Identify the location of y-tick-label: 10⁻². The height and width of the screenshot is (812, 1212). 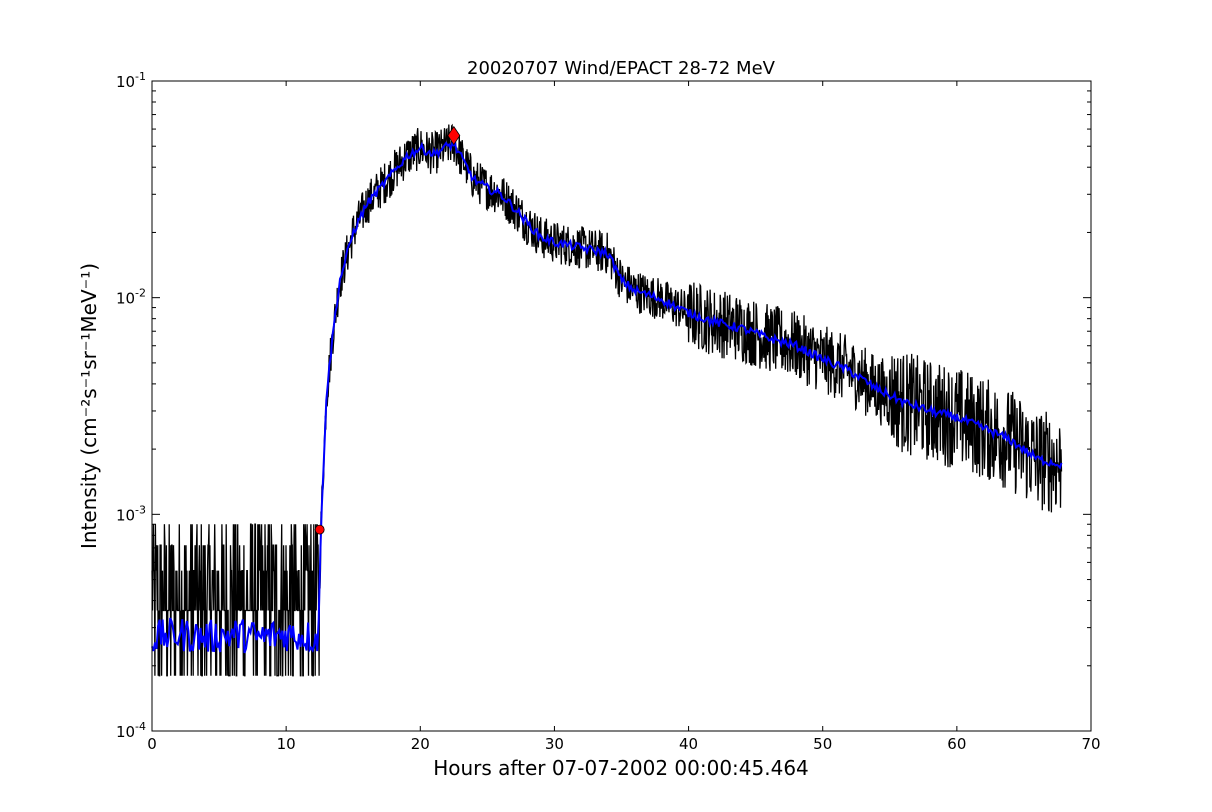
(131, 297).